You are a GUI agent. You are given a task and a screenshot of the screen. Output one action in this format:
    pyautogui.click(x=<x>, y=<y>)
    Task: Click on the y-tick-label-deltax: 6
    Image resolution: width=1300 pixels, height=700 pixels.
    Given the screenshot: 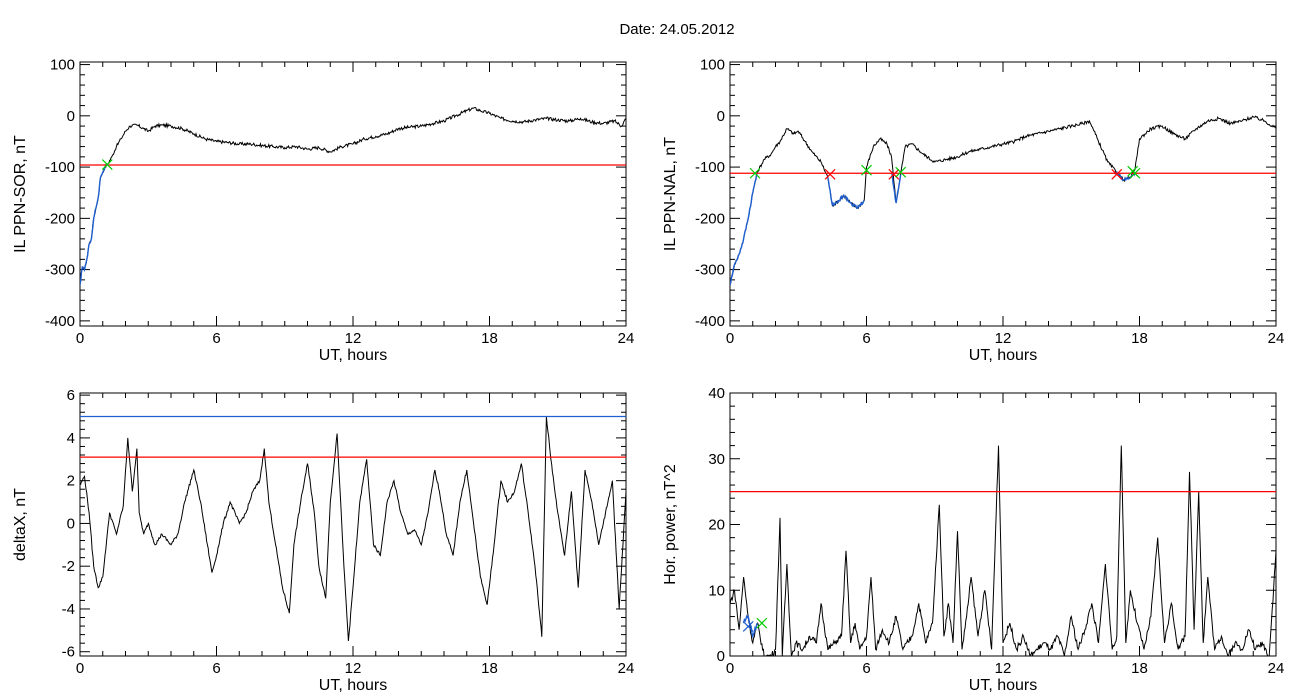 What is the action you would take?
    pyautogui.click(x=71, y=395)
    